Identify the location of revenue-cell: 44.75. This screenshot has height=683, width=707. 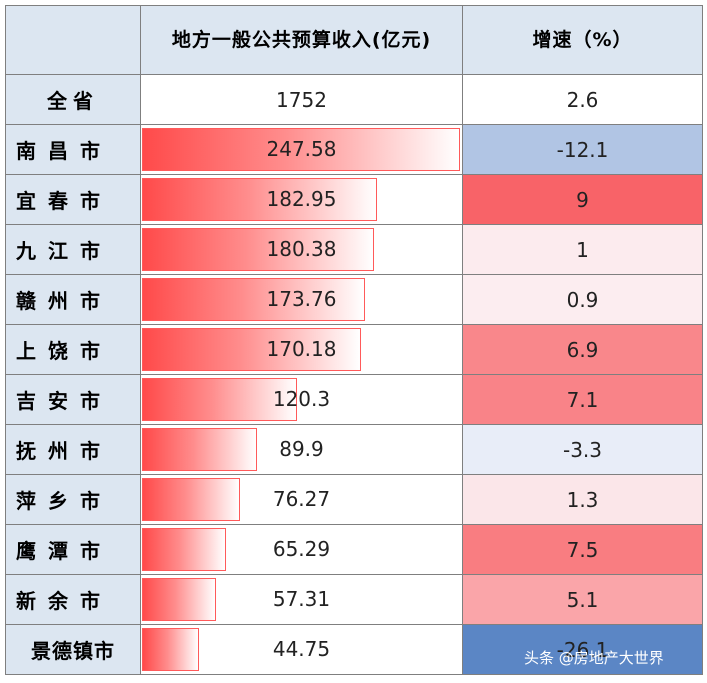
(301, 649).